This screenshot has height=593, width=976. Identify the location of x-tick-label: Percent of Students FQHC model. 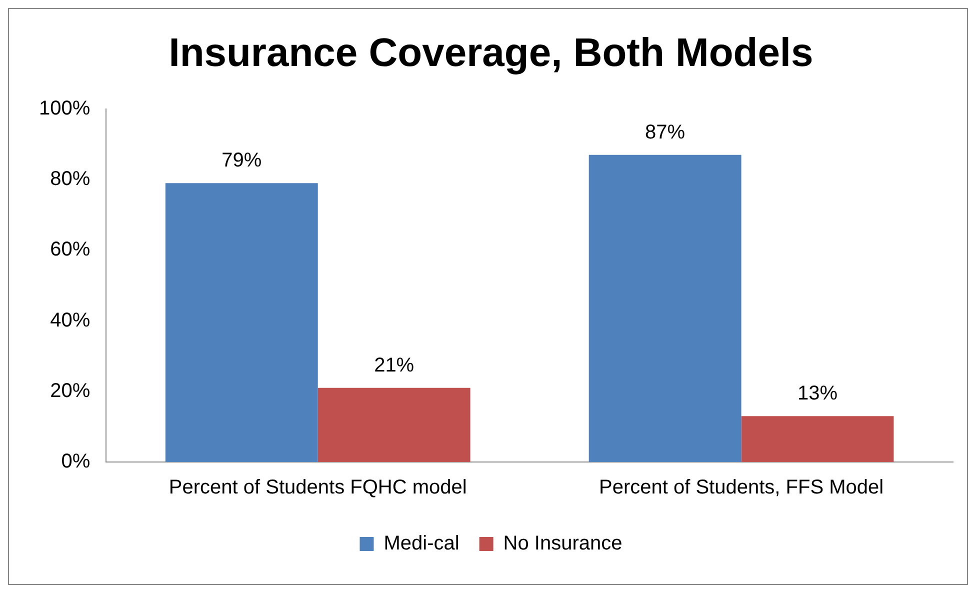
(317, 487).